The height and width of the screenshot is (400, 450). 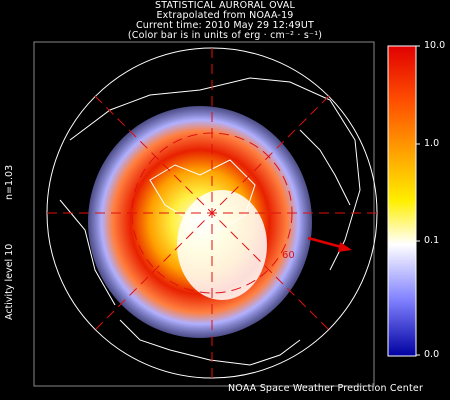 What do you see at coordinates (210, 342) in the screenshot?
I see `coastline-south` at bounding box center [210, 342].